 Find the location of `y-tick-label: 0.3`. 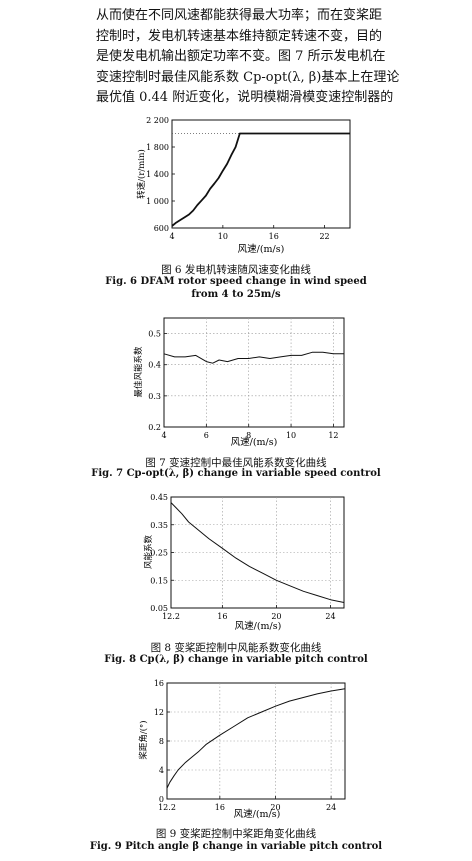

y-tick-label: 0.3 is located at coordinates (154, 396).